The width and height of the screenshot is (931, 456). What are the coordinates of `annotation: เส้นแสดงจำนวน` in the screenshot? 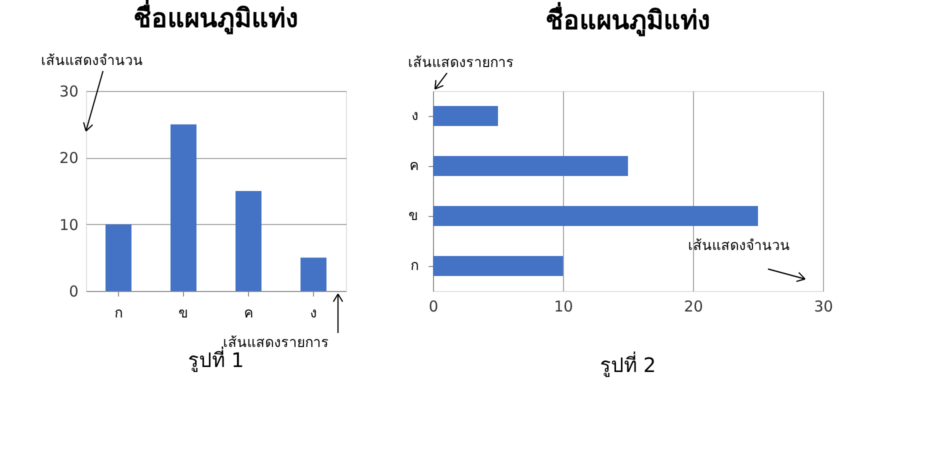 It's located at (739, 246).